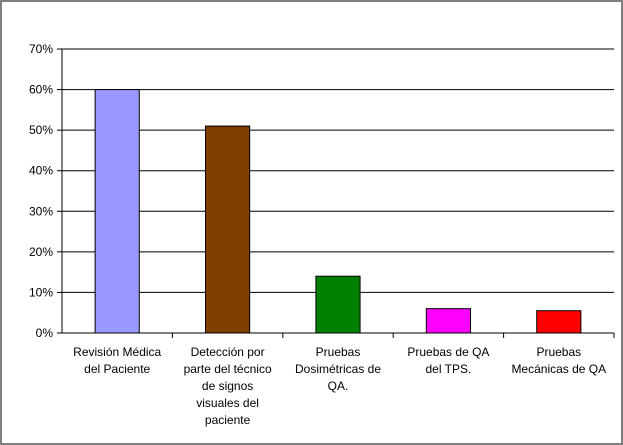 The width and height of the screenshot is (623, 445). I want to click on y-tick-label: 70%, so click(41, 49).